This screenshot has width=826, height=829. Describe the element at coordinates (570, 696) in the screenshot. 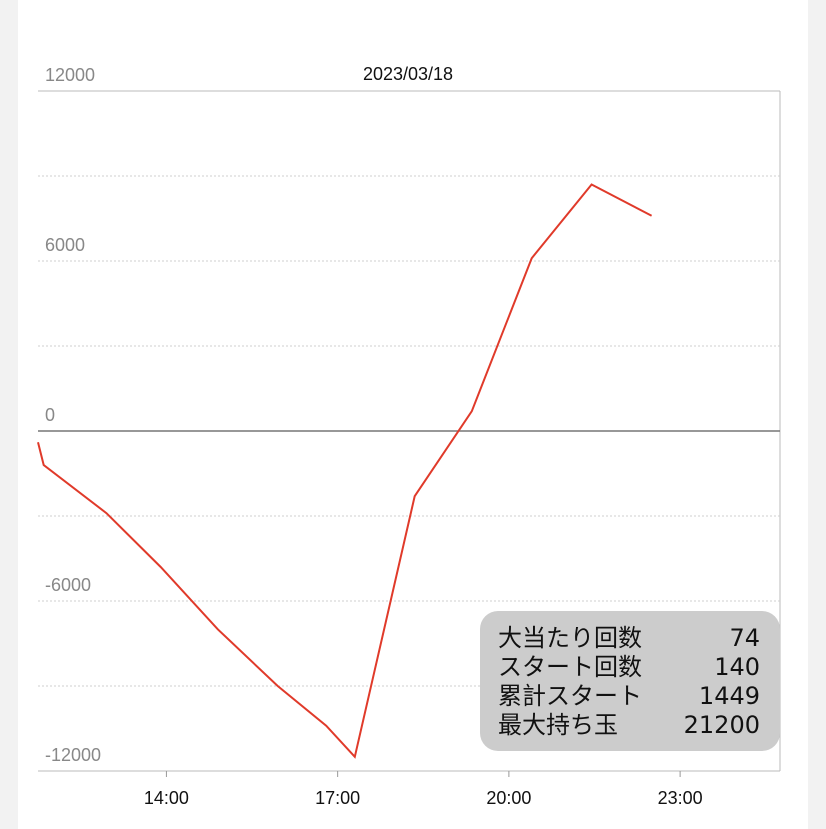

I see `stat-label: 累計スタート` at that location.